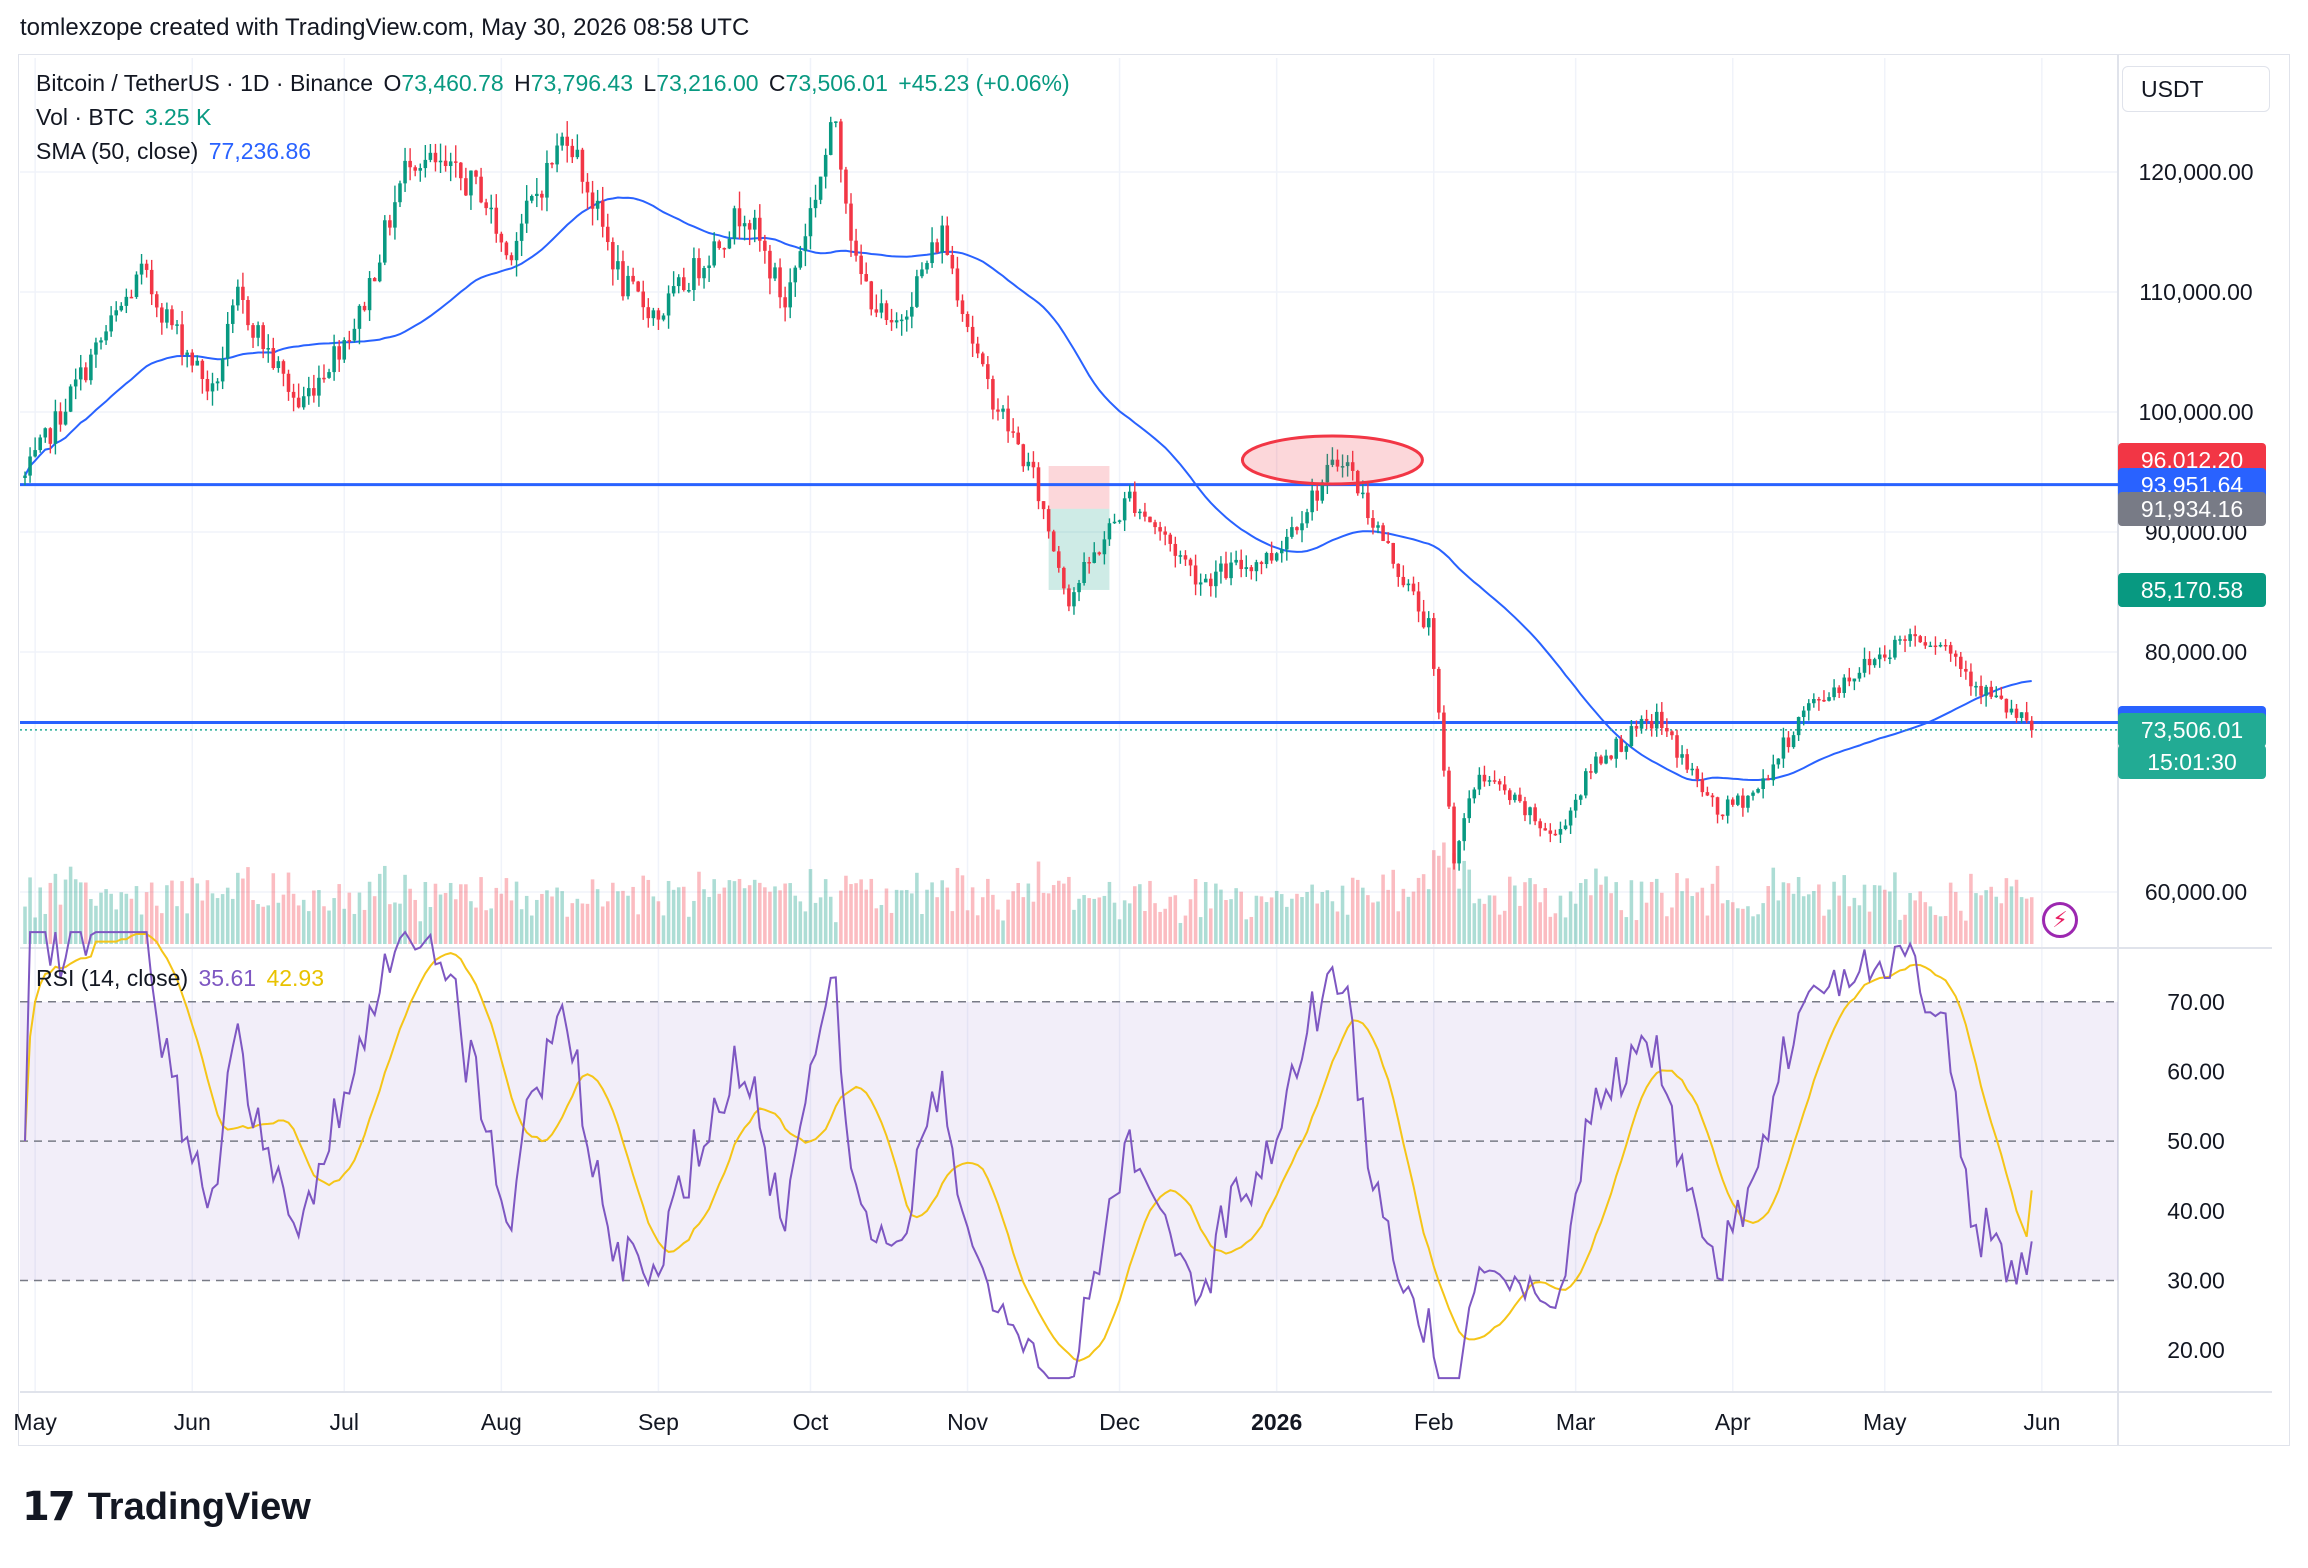 This screenshot has width=2308, height=1568. Describe the element at coordinates (1332, 460) in the screenshot. I see `highlight-ellipse` at that location.